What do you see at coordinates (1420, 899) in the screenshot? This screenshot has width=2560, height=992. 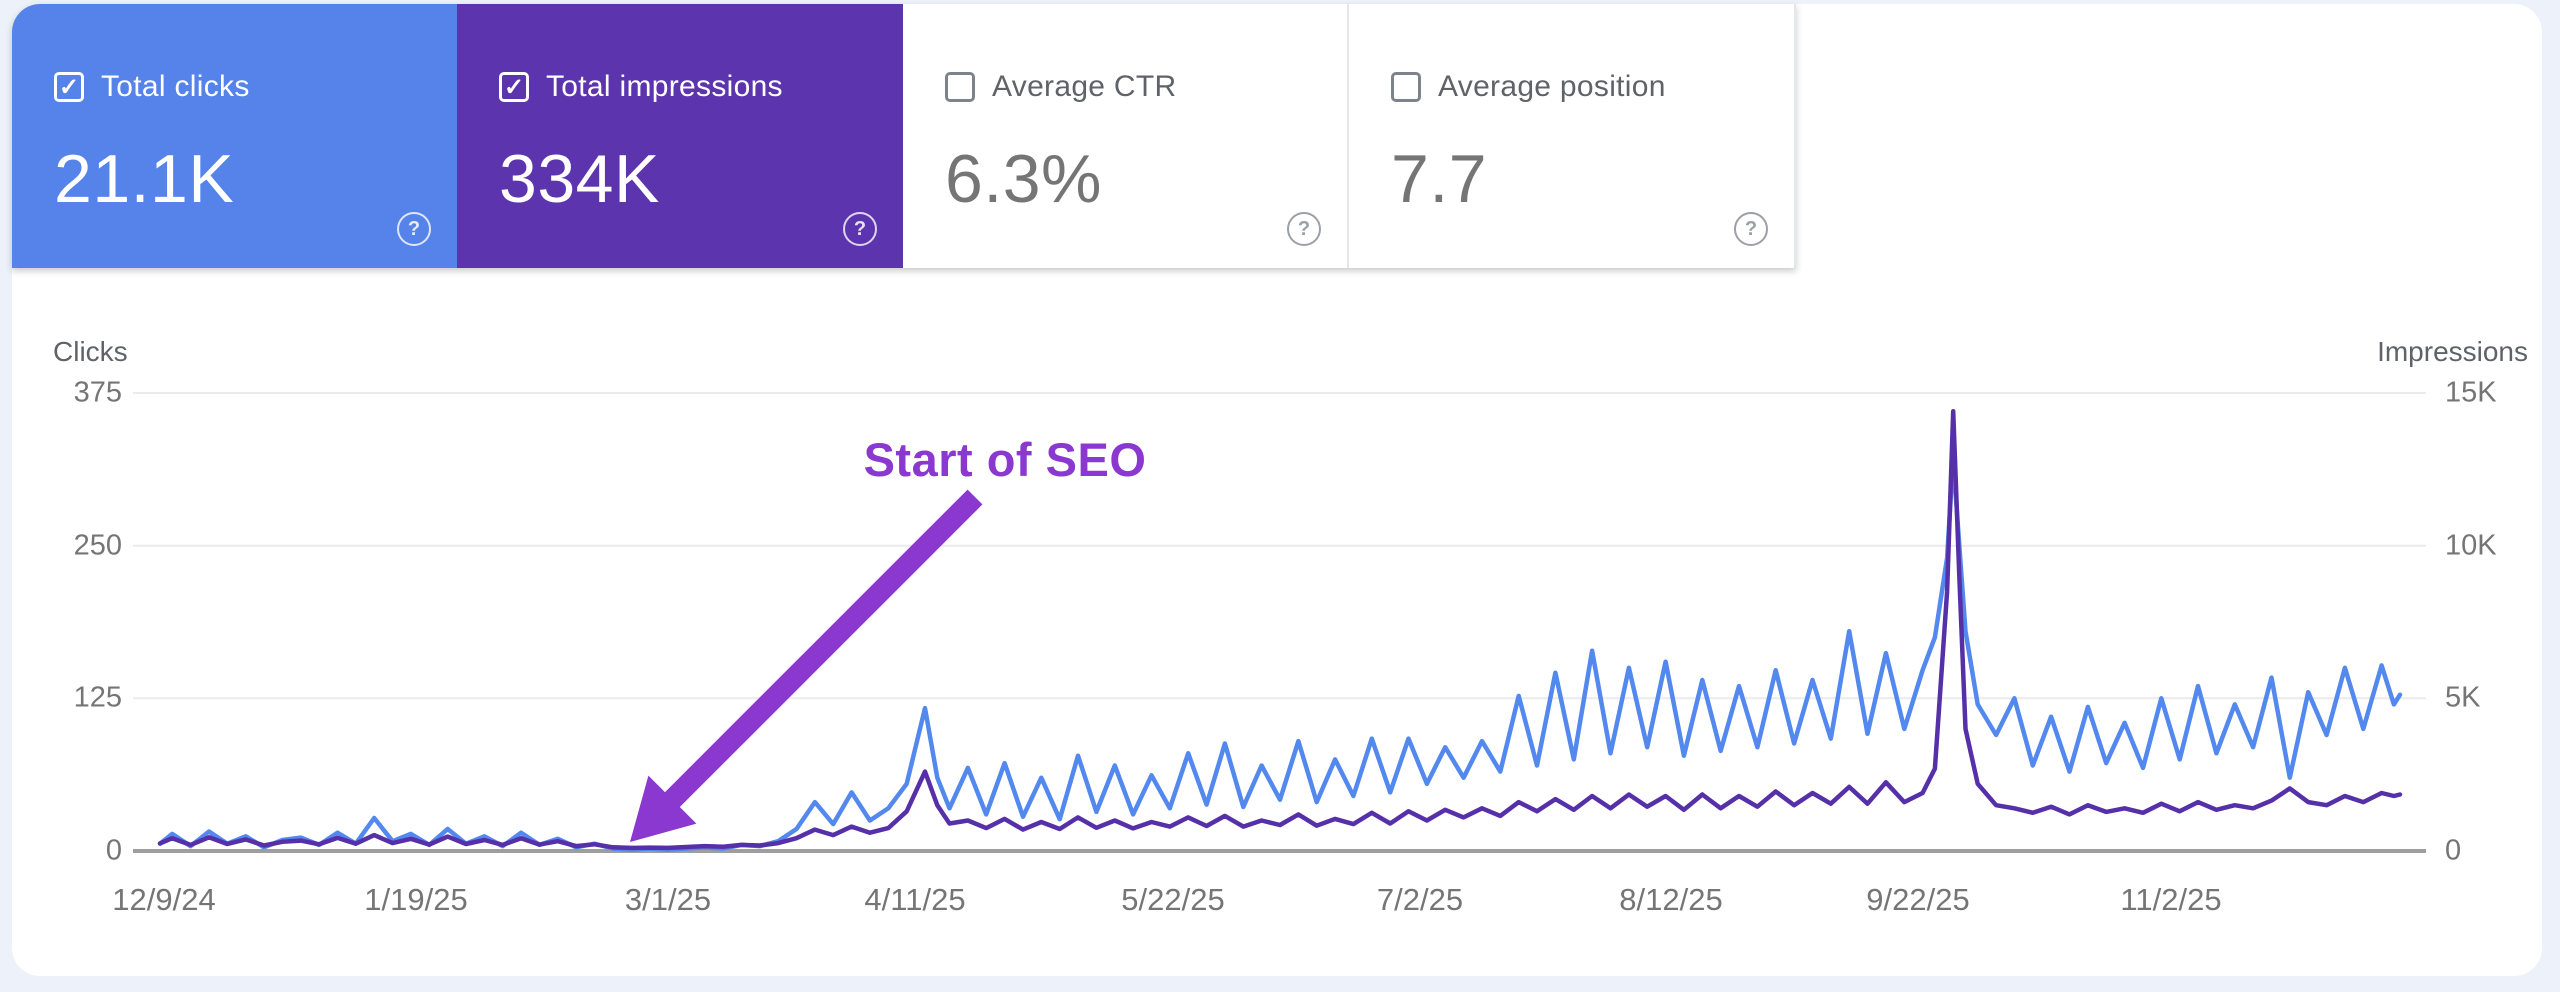 I see `x-tick-date: 7/2/25` at bounding box center [1420, 899].